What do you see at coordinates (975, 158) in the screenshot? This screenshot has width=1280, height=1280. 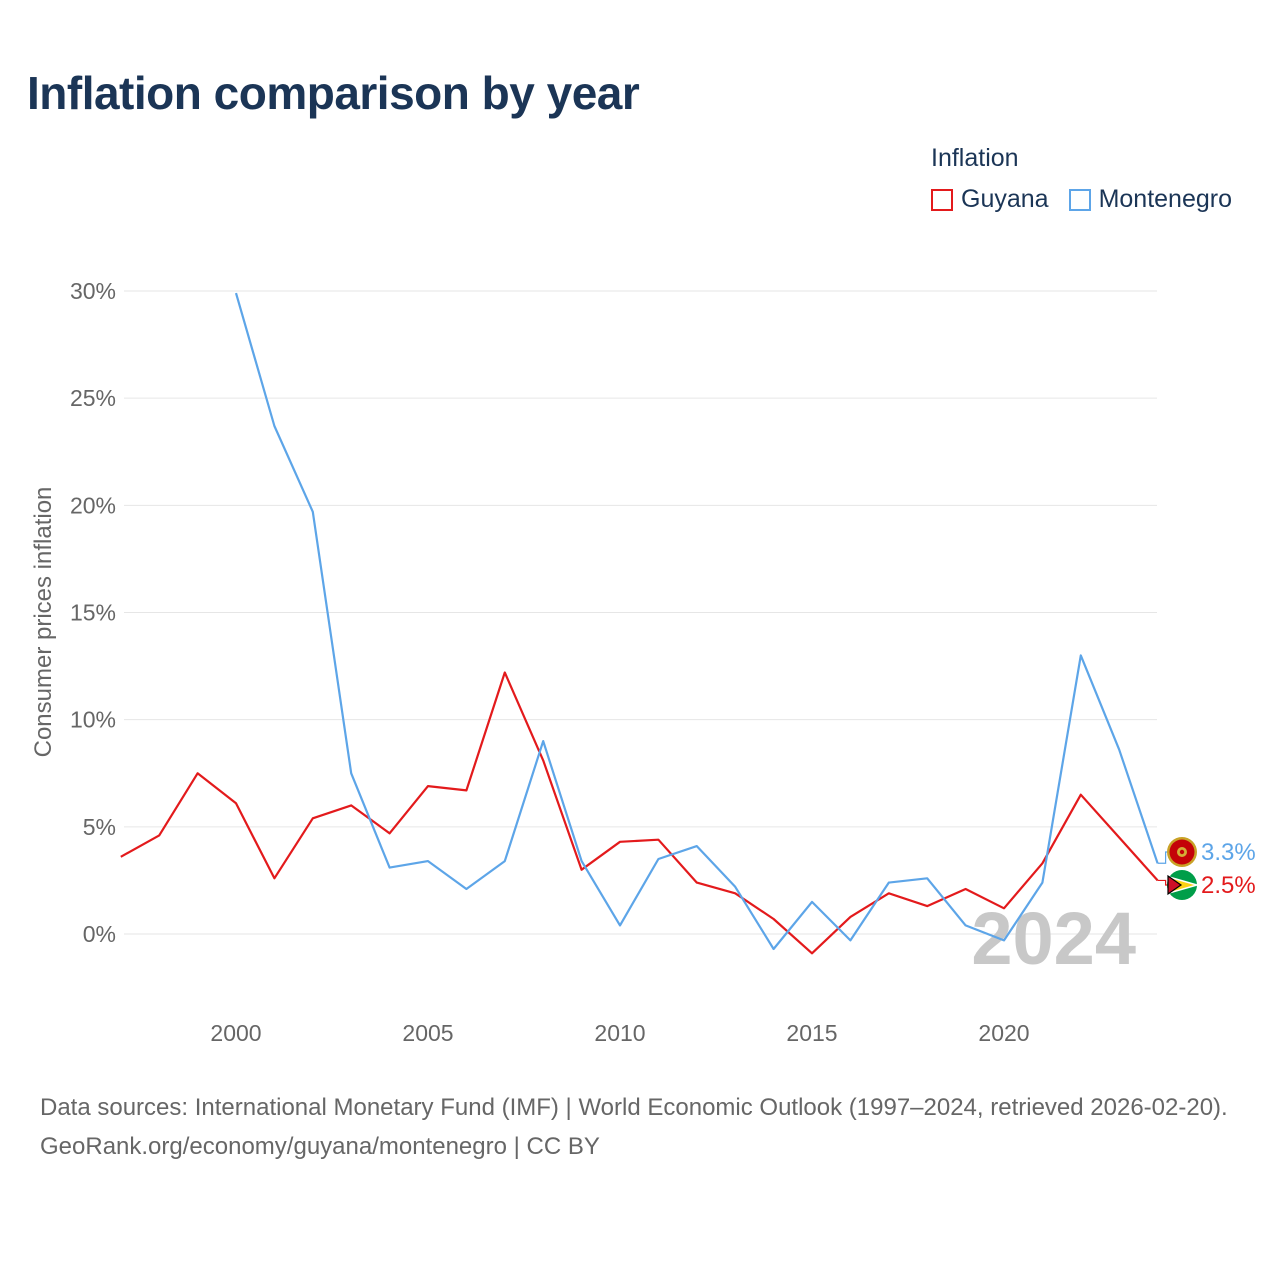 I see `legend-title: Inflation` at bounding box center [975, 158].